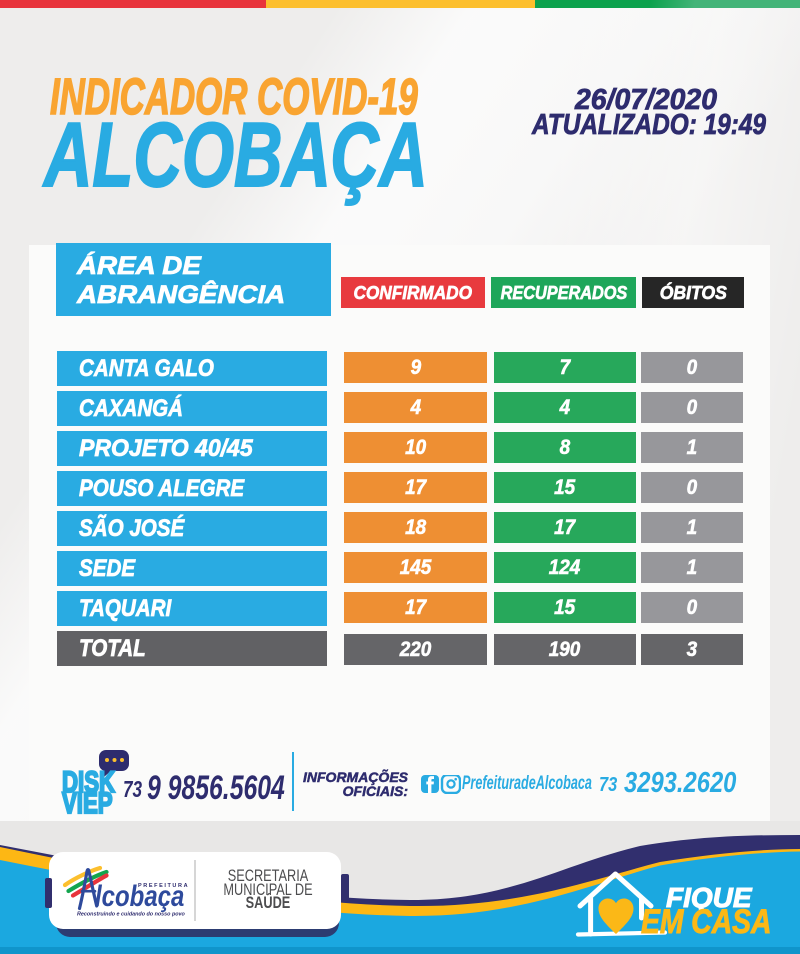  What do you see at coordinates (163, 886) in the screenshot?
I see `svg-text: PREFEITURA` at bounding box center [163, 886].